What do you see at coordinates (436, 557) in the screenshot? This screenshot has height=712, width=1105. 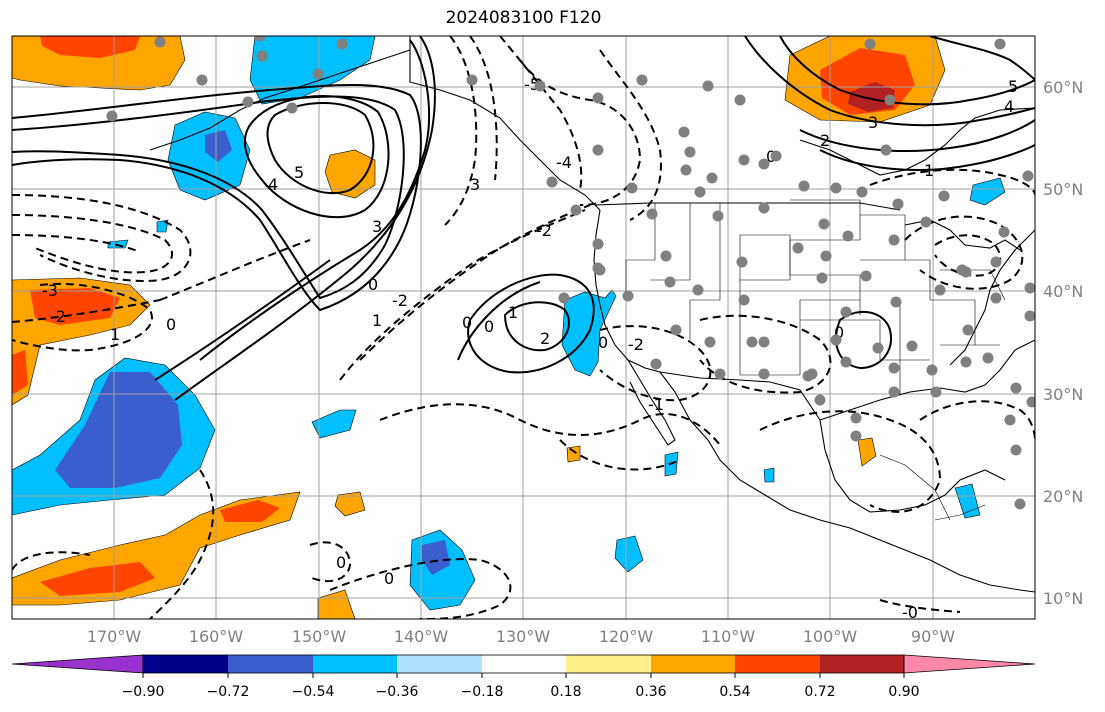 I see `negative-anomaly-core` at bounding box center [436, 557].